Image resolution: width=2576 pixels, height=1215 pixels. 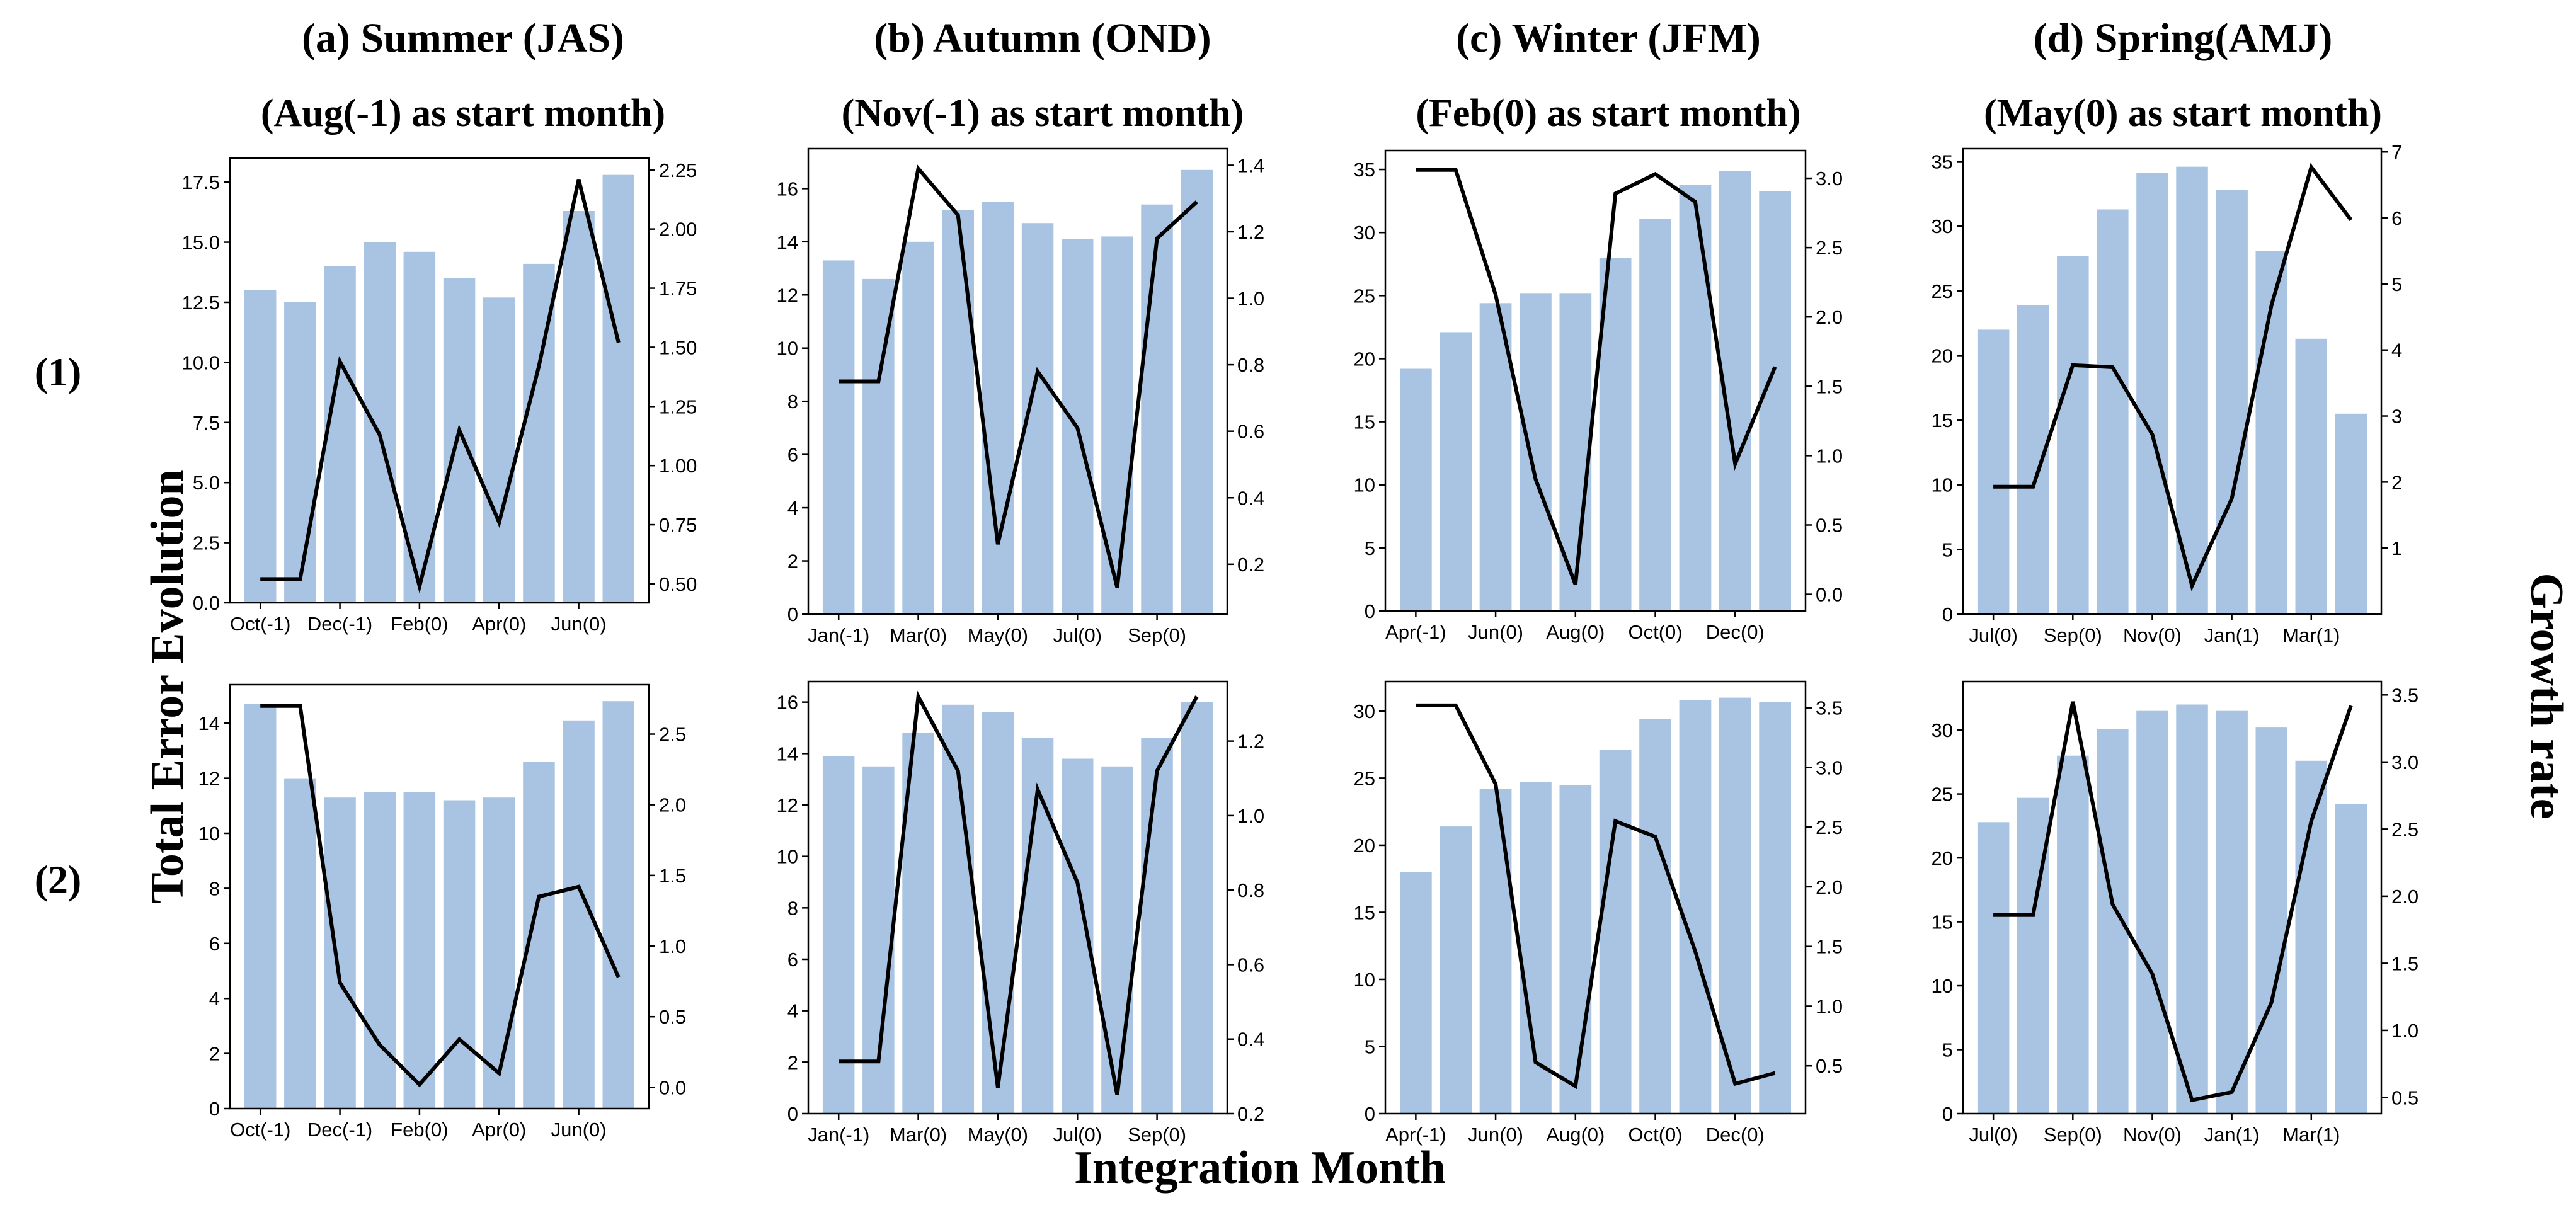 I want to click on ytick-label-b1-1: 2, so click(x=792, y=561).